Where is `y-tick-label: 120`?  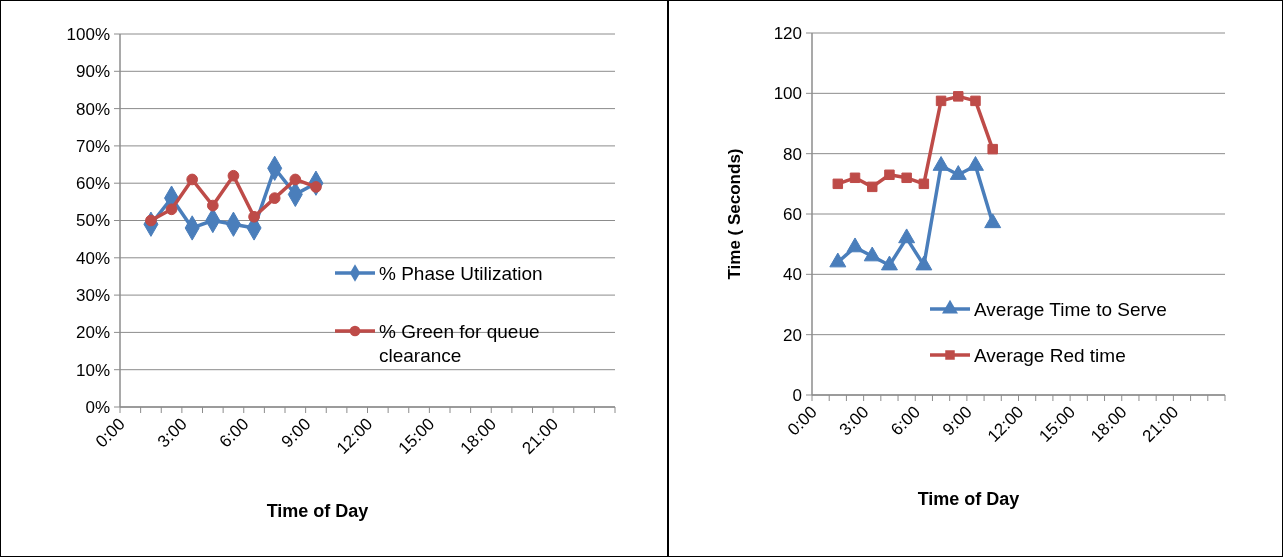
y-tick-label: 120 is located at coordinates (787, 33).